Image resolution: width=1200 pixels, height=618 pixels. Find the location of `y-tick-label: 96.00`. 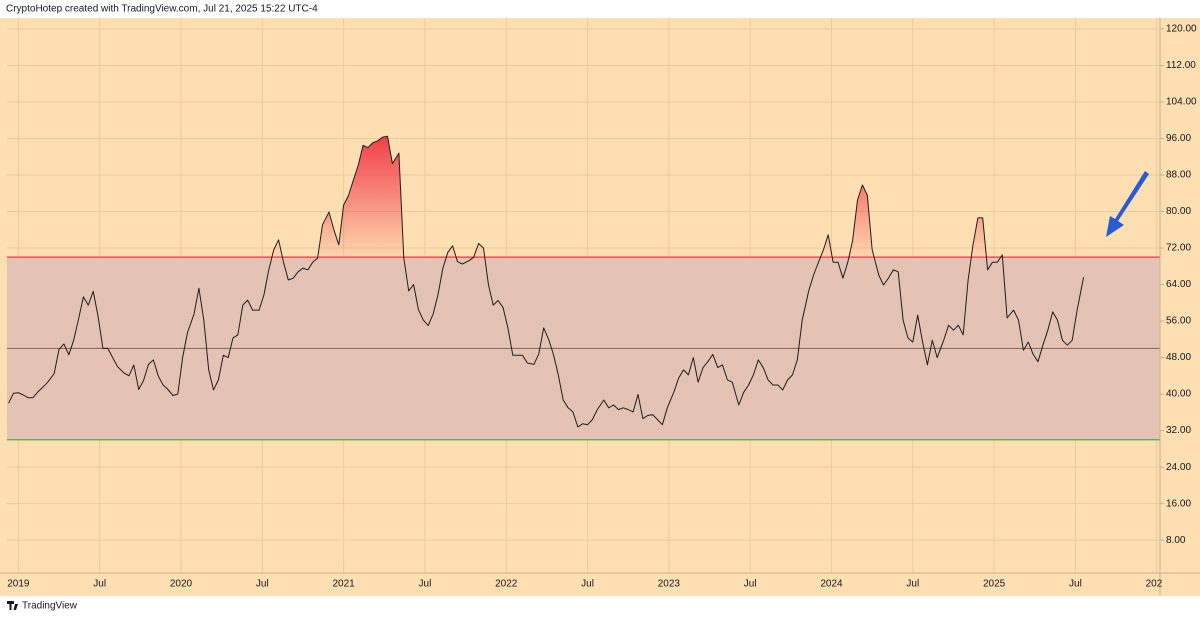

y-tick-label: 96.00 is located at coordinates (1178, 138).